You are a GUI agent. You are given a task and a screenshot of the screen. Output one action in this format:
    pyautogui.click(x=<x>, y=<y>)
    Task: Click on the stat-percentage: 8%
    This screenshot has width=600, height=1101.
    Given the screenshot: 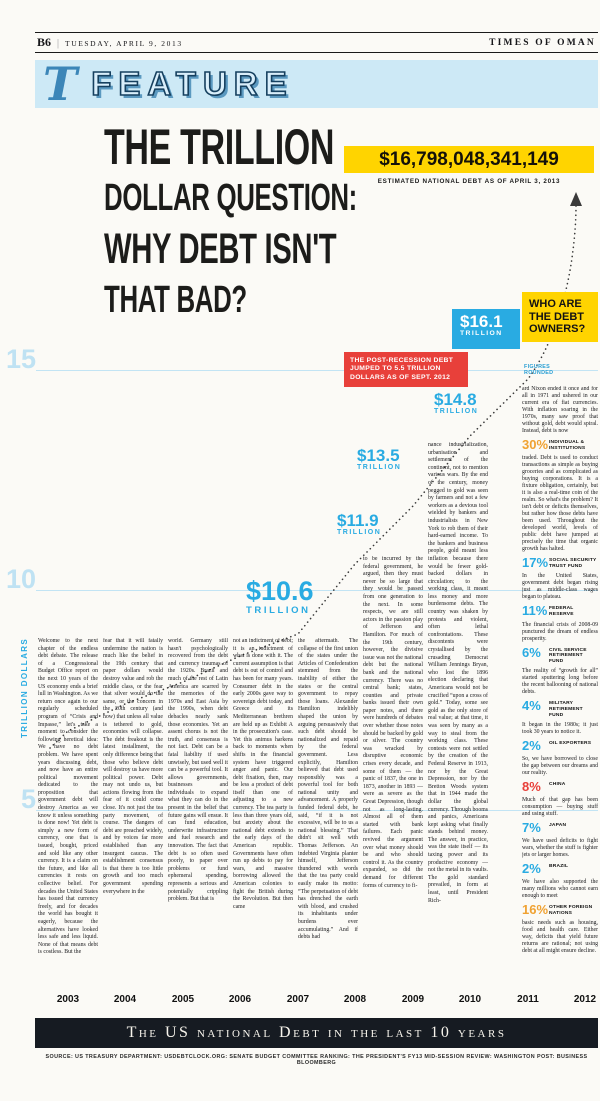 What is the action you would take?
    pyautogui.click(x=531, y=787)
    